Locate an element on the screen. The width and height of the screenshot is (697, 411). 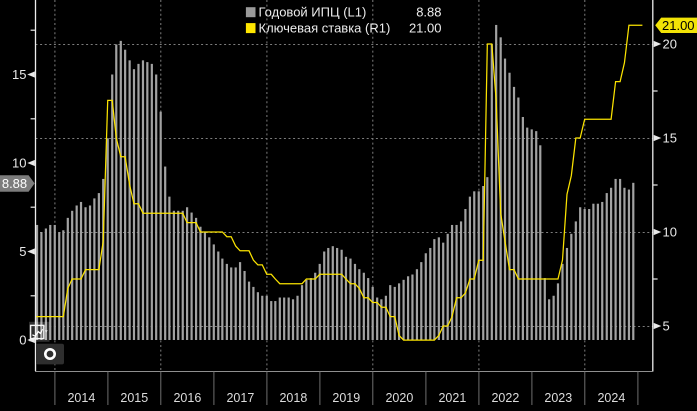
svg-text: 2024 is located at coordinates (611, 398).